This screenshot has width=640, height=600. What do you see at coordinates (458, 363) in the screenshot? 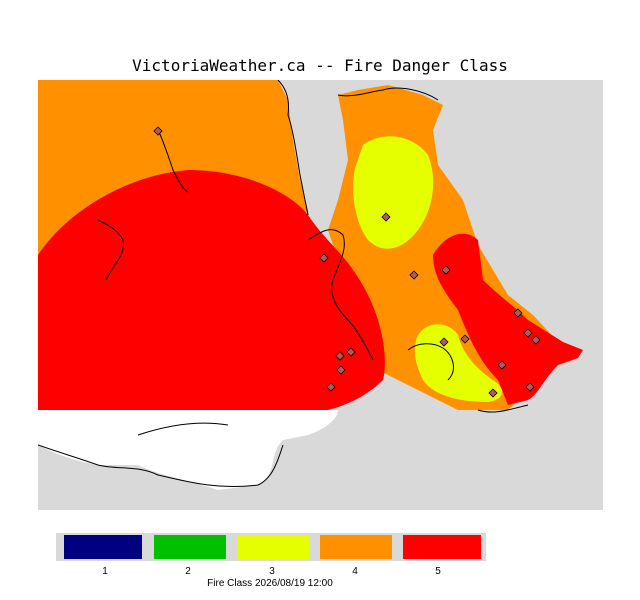
I see `zone-class-3-south` at bounding box center [458, 363].